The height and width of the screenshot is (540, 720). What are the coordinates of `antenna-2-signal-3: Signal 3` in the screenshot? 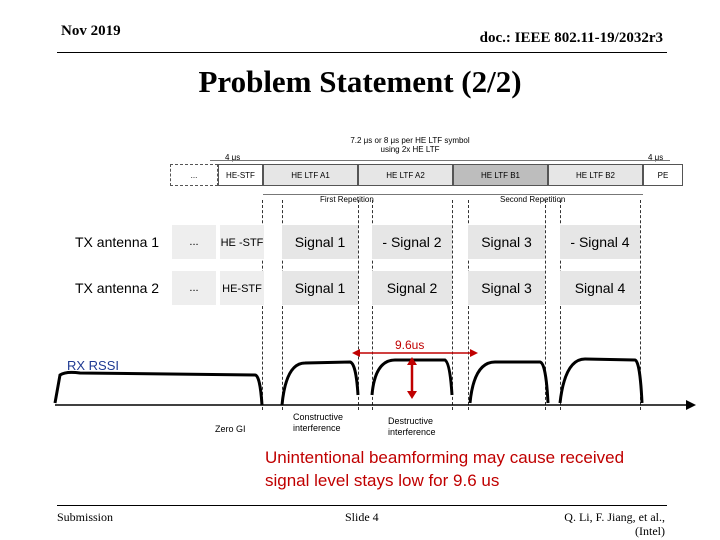 It's located at (506, 288).